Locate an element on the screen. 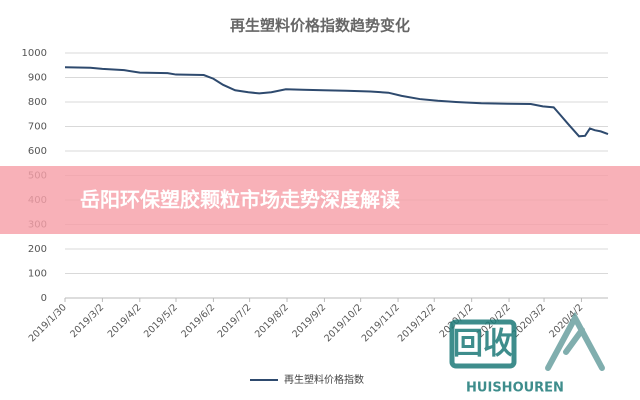  legend-label: 再生塑料价格指数 is located at coordinates (324, 379).